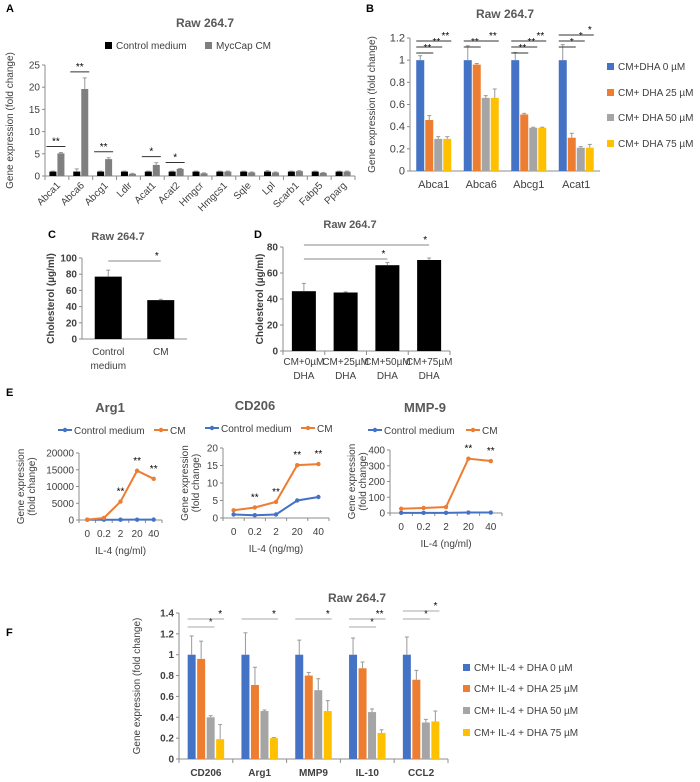 Image resolution: width=700 pixels, height=782 pixels. What do you see at coordinates (336, 193) in the screenshot?
I see `x-tick-label: Pparg` at bounding box center [336, 193].